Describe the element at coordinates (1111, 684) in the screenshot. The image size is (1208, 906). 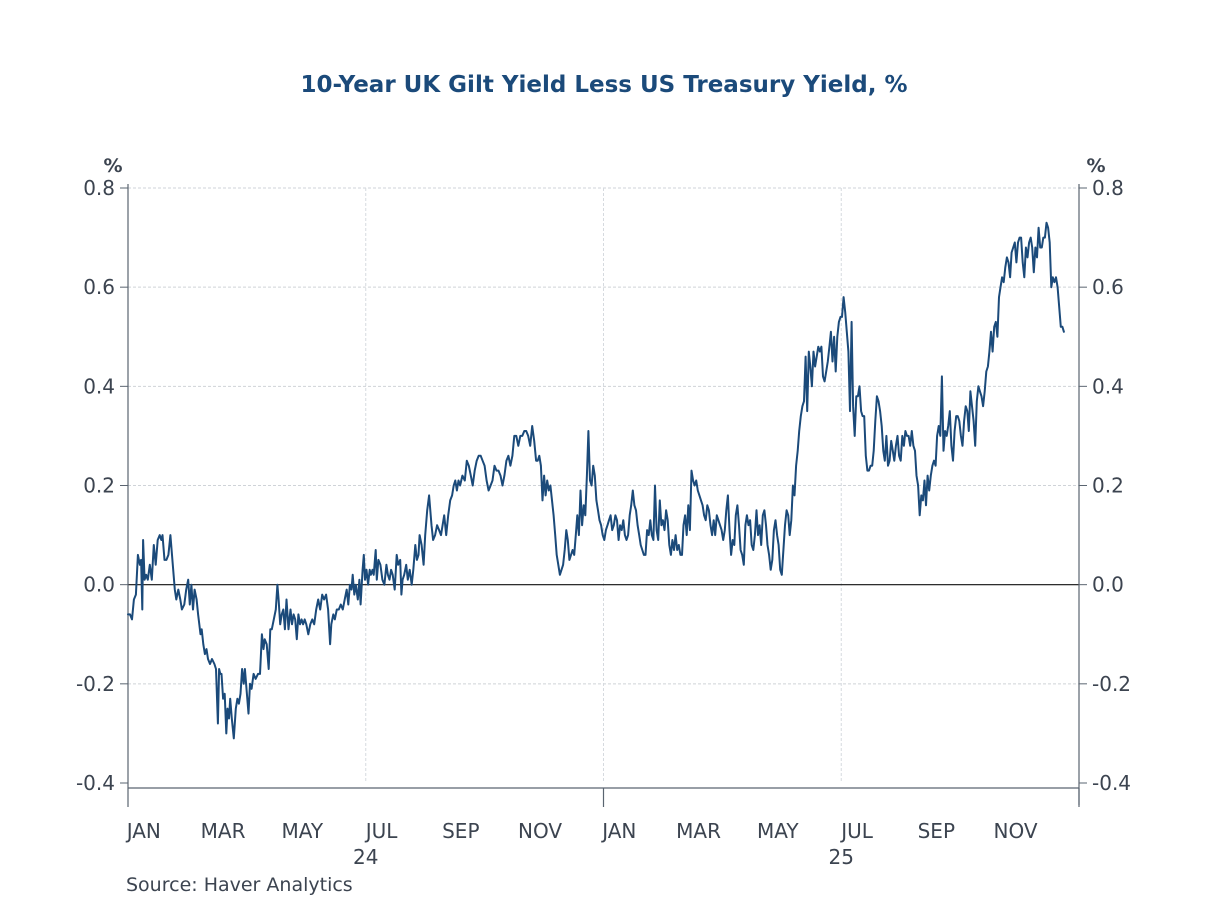
I see `right-y-tick-label: -0.2` at that location.